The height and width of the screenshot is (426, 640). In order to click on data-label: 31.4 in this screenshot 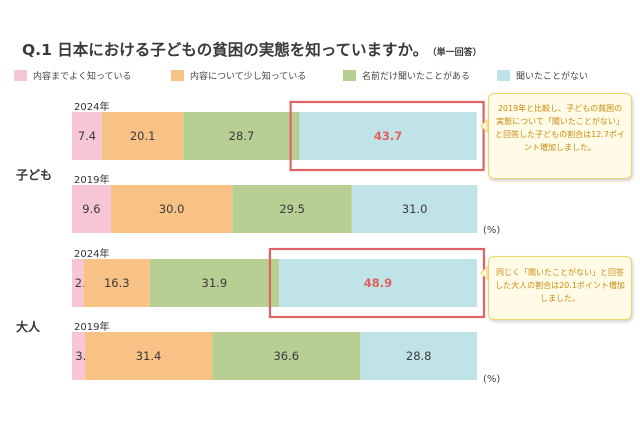, I will do `click(149, 356)`.